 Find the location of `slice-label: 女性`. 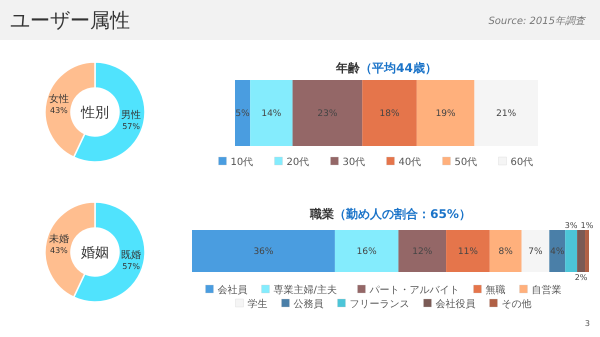

slice-label: 女性 is located at coordinates (58, 98).